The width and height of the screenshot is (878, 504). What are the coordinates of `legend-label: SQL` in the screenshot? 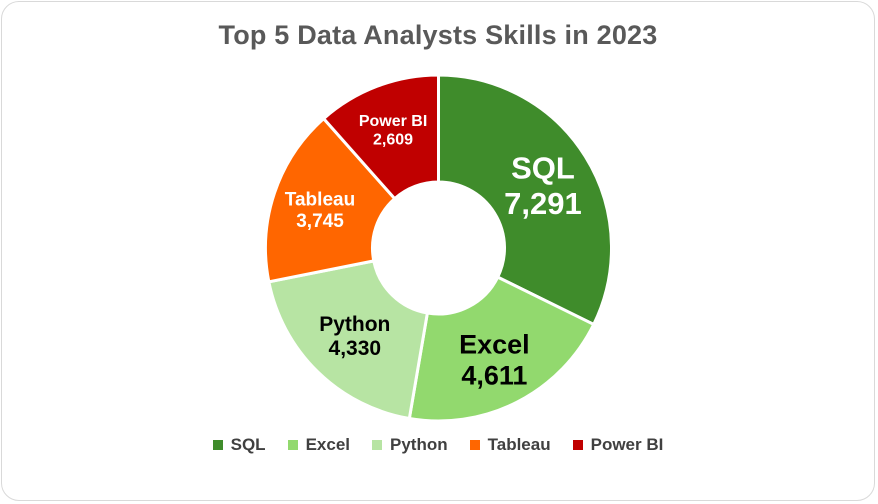 It's located at (248, 444).